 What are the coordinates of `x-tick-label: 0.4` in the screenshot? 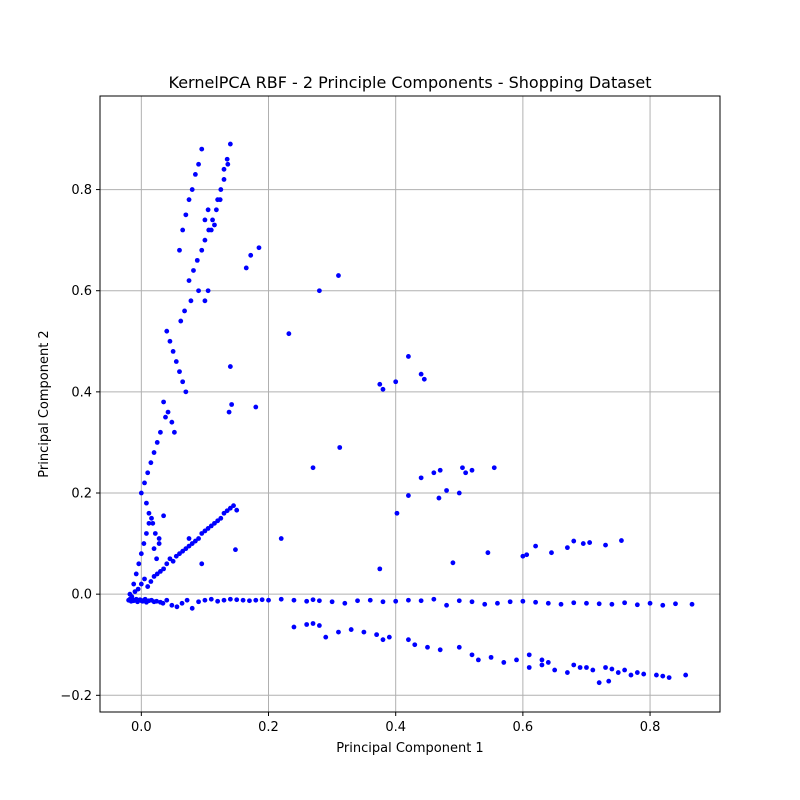 It's located at (395, 727).